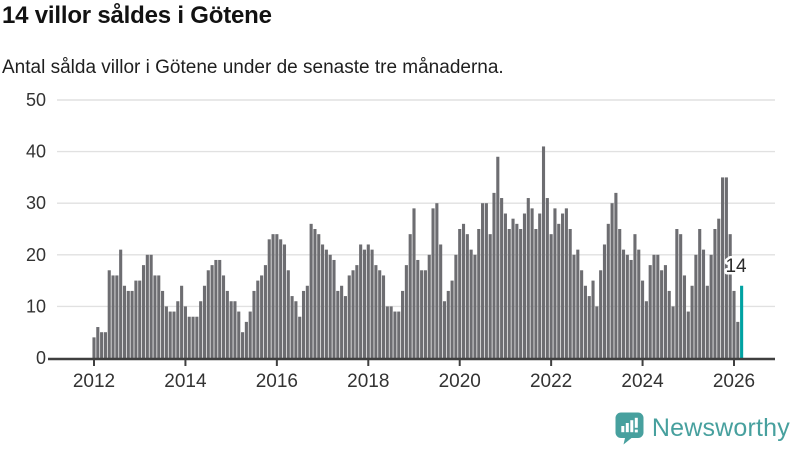 The width and height of the screenshot is (800, 450). What do you see at coordinates (36, 203) in the screenshot?
I see `y-axis-label: 30` at bounding box center [36, 203].